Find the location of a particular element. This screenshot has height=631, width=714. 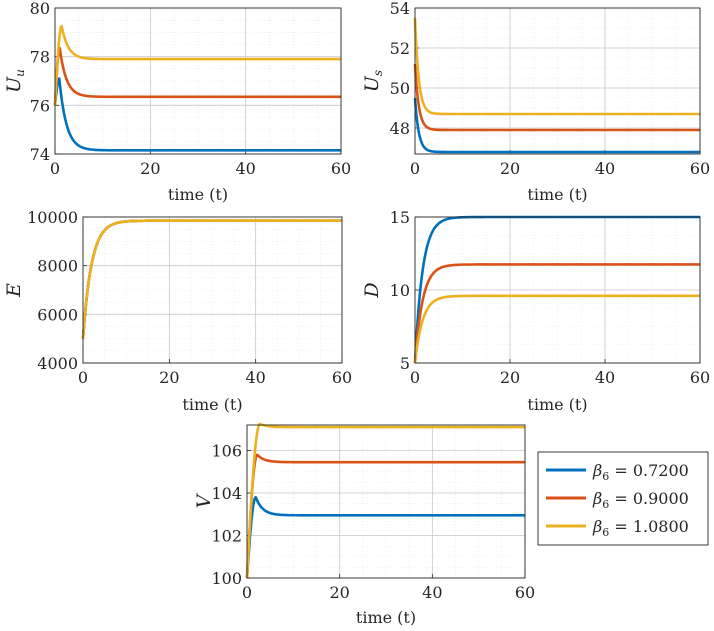

legend-label-3: β6 = 1.0800 is located at coordinates (640, 528).